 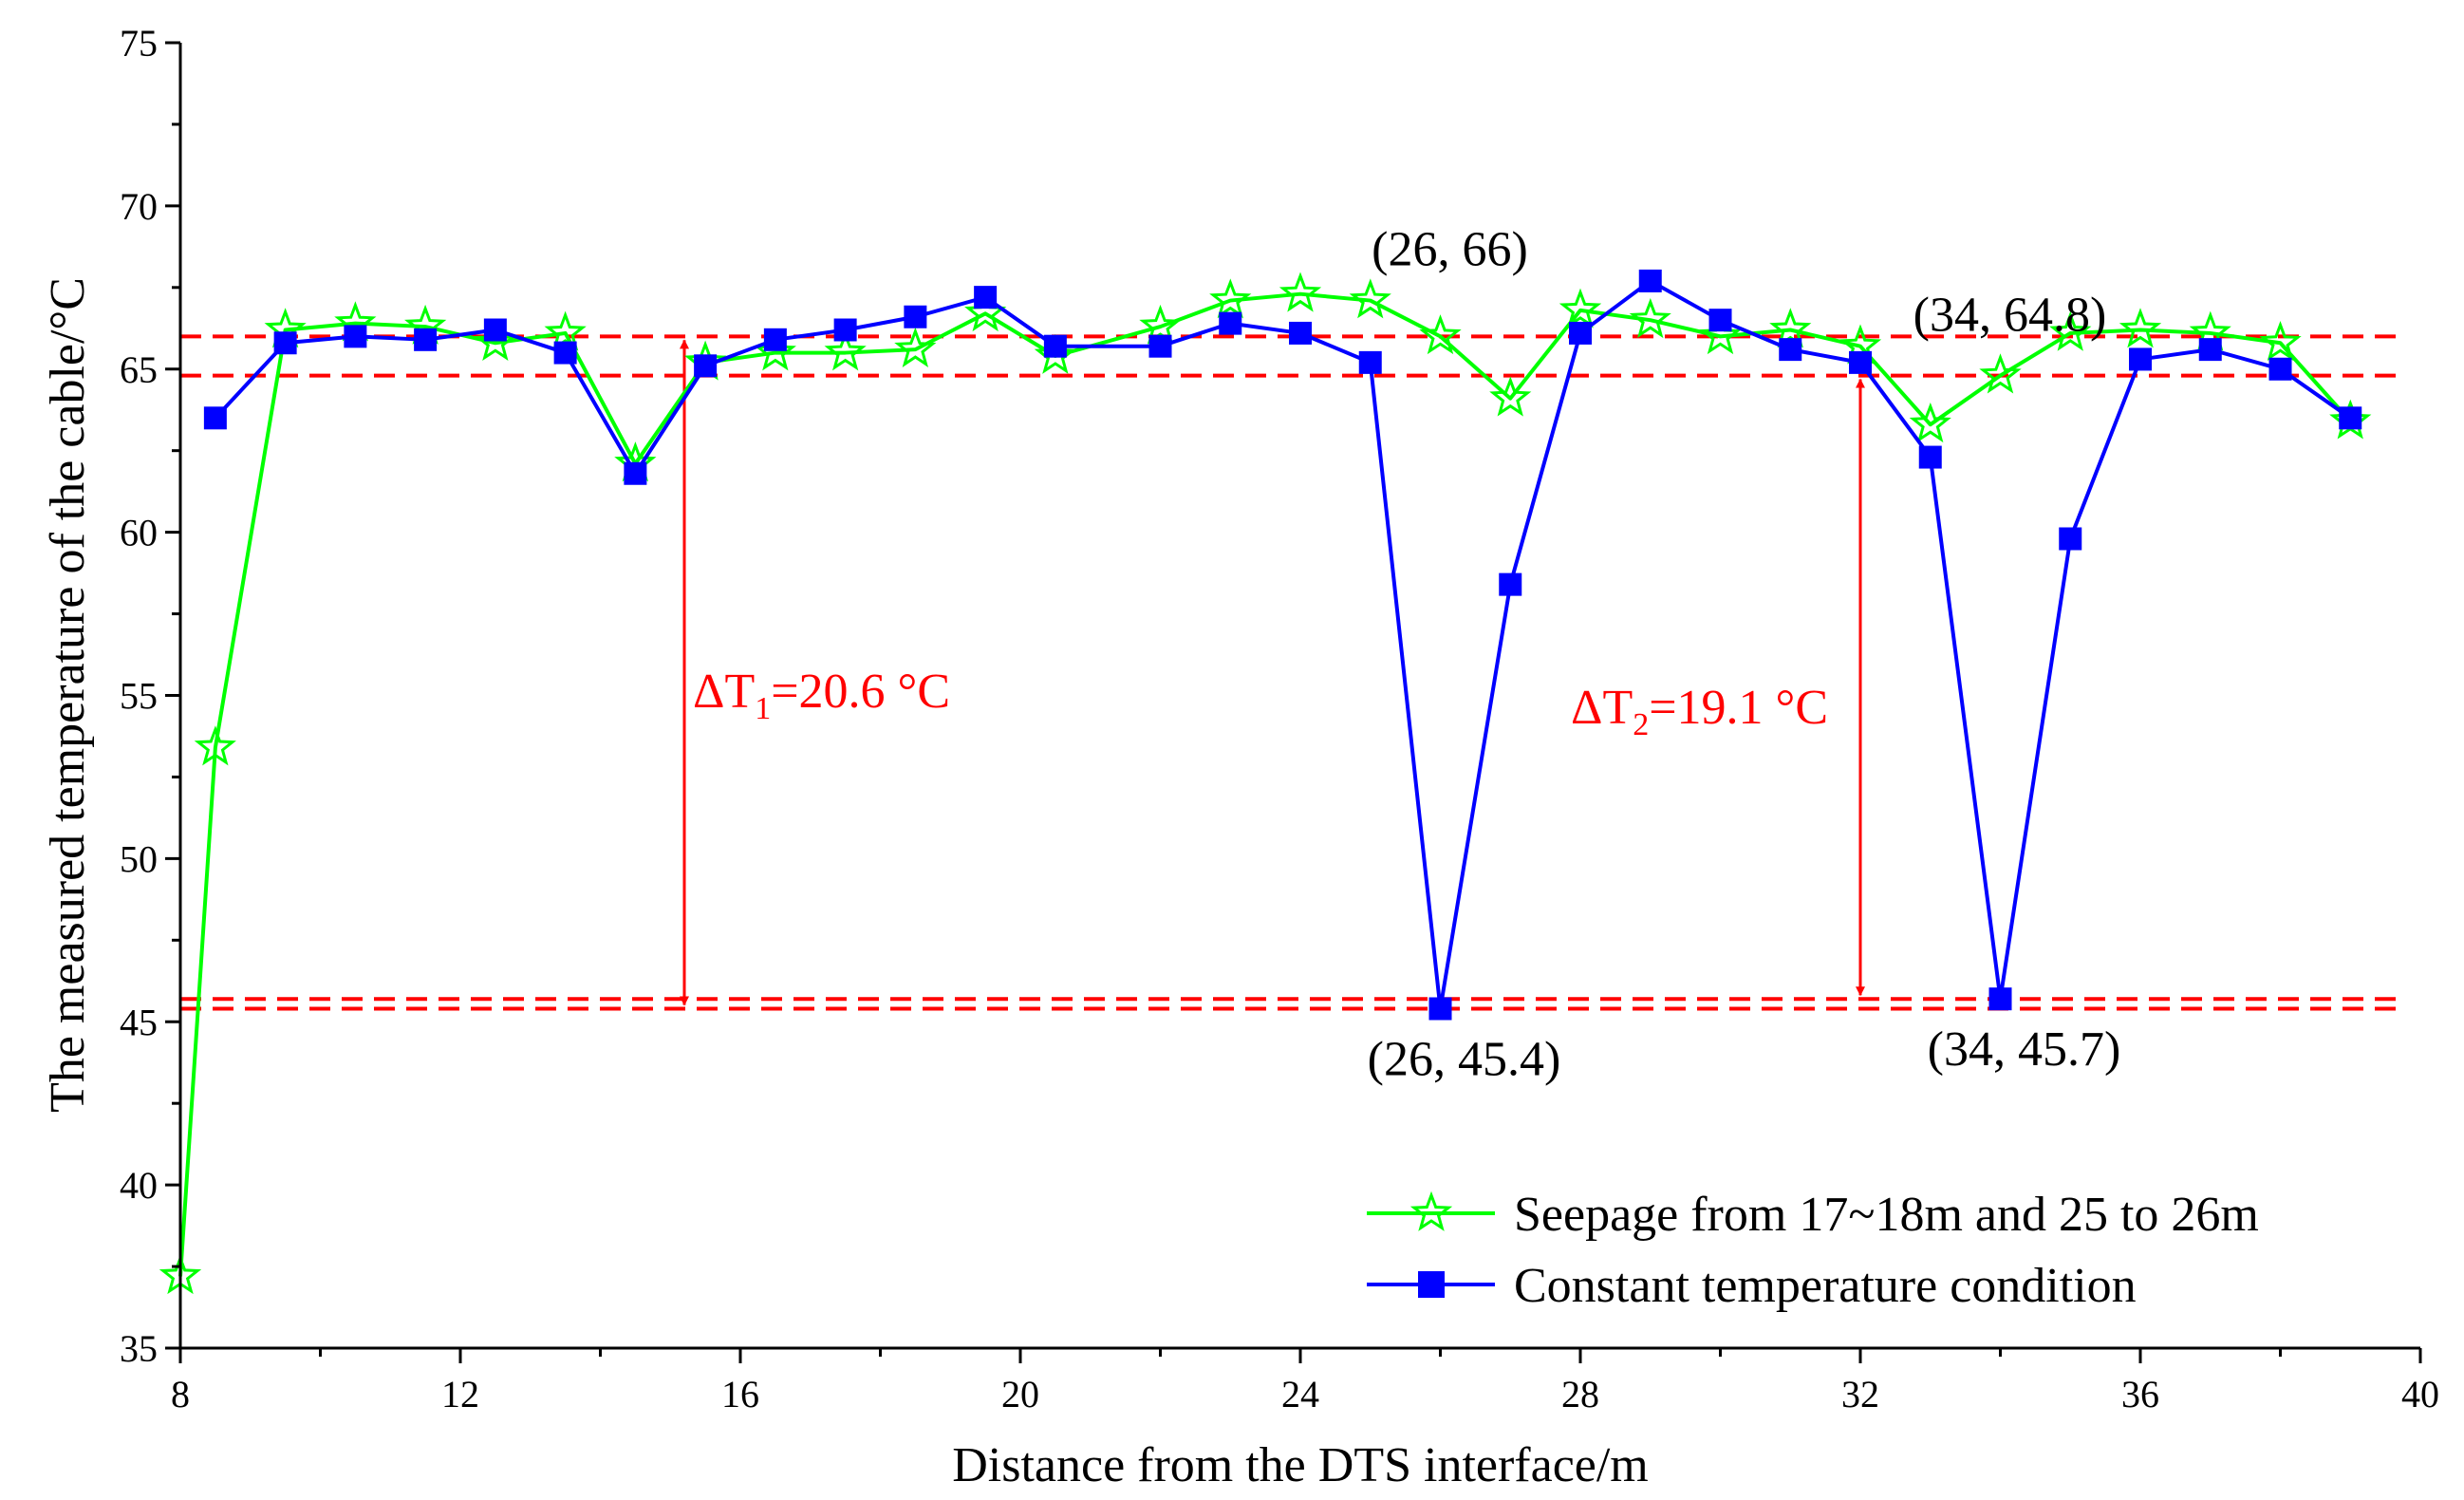 What do you see at coordinates (1431, 1284) in the screenshot?
I see `legend-marker-constant` at bounding box center [1431, 1284].